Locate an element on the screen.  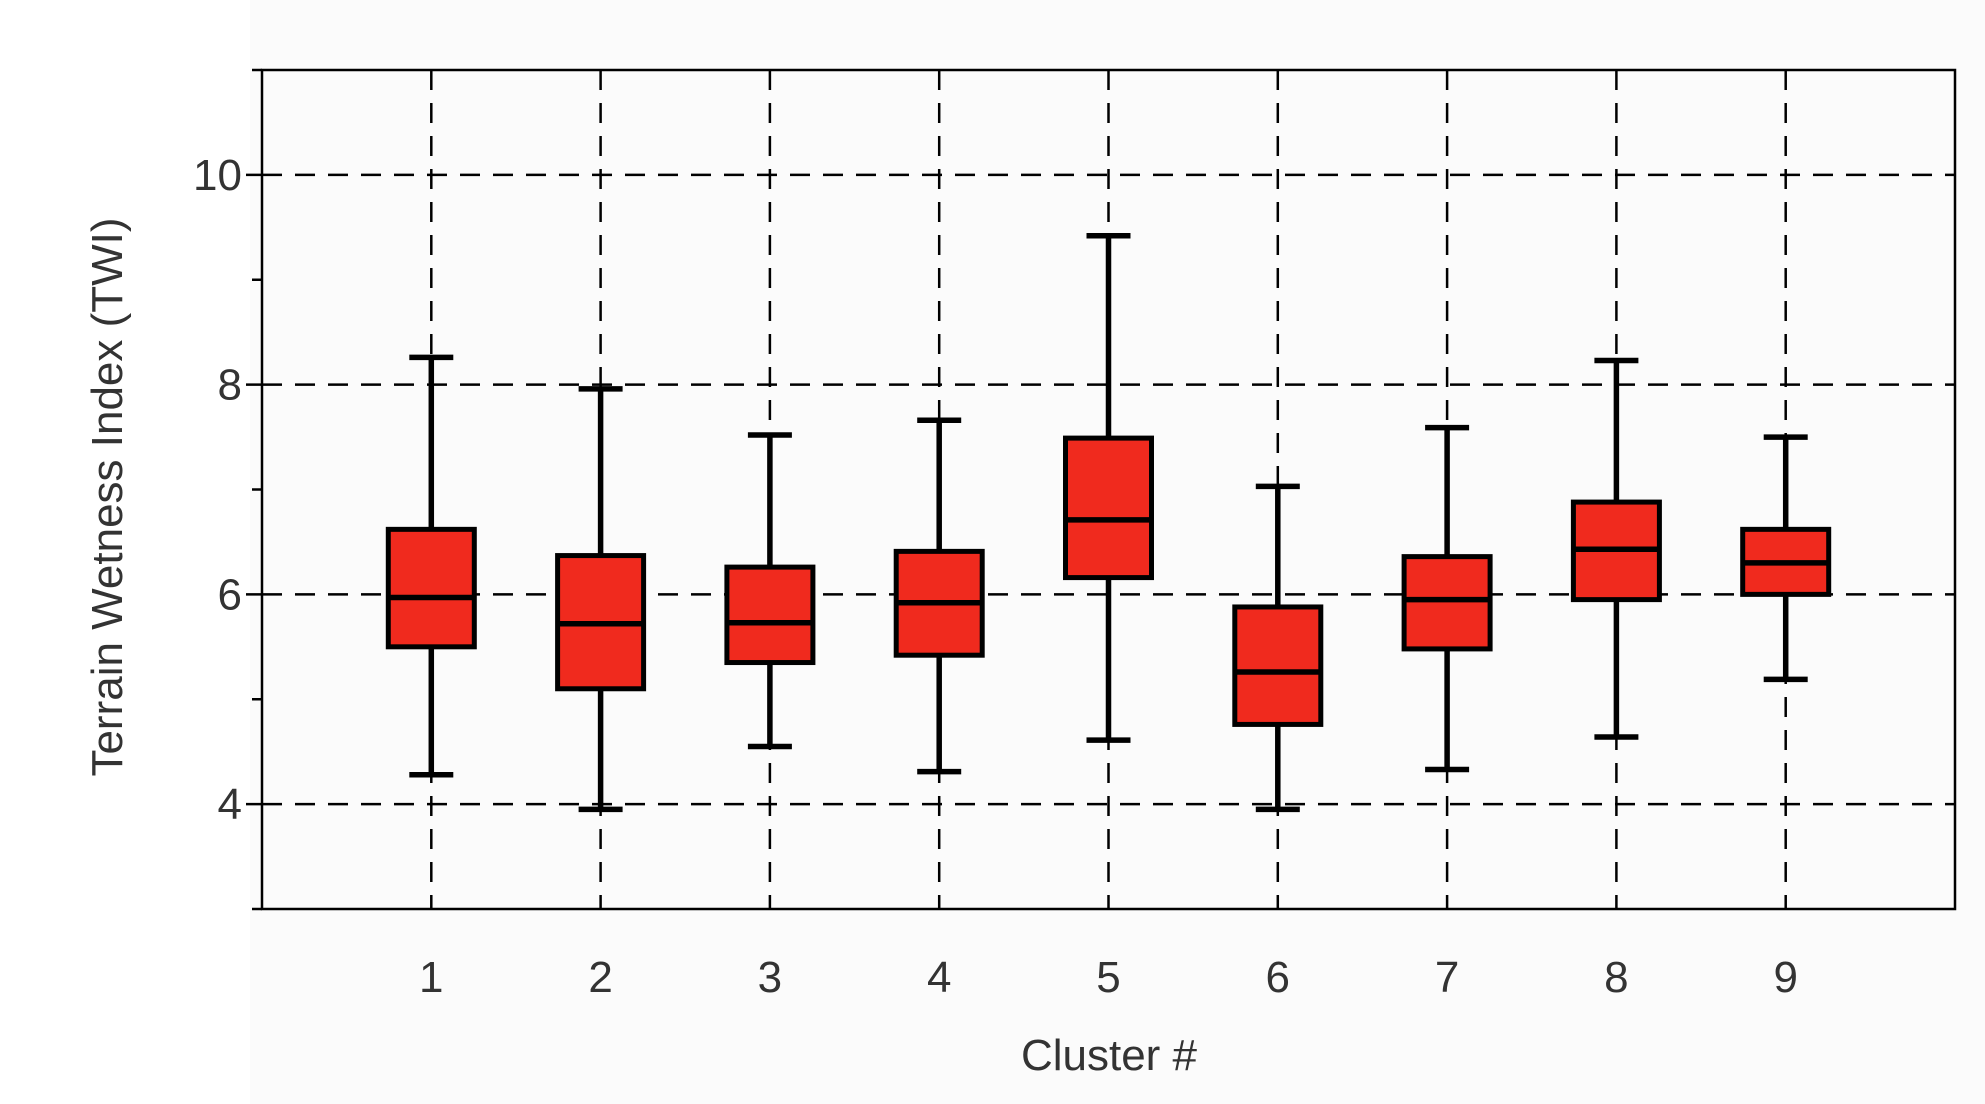
x-axis-label: Cluster # is located at coordinates (1109, 1055).